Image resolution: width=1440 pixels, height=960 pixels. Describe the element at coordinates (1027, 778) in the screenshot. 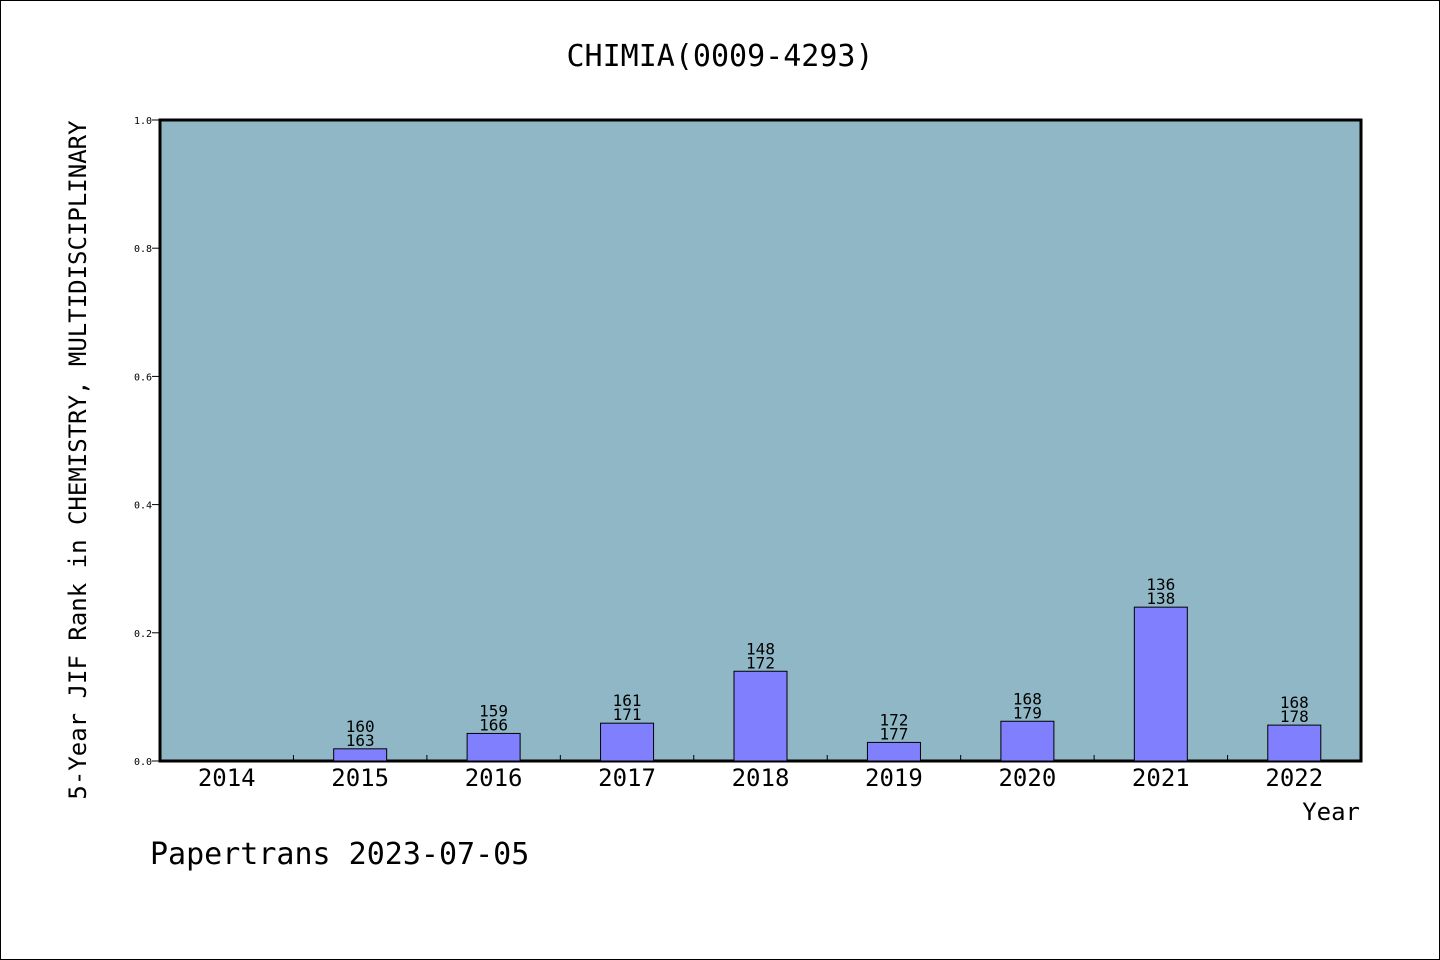

I see `x-tick-label: 2020` at that location.